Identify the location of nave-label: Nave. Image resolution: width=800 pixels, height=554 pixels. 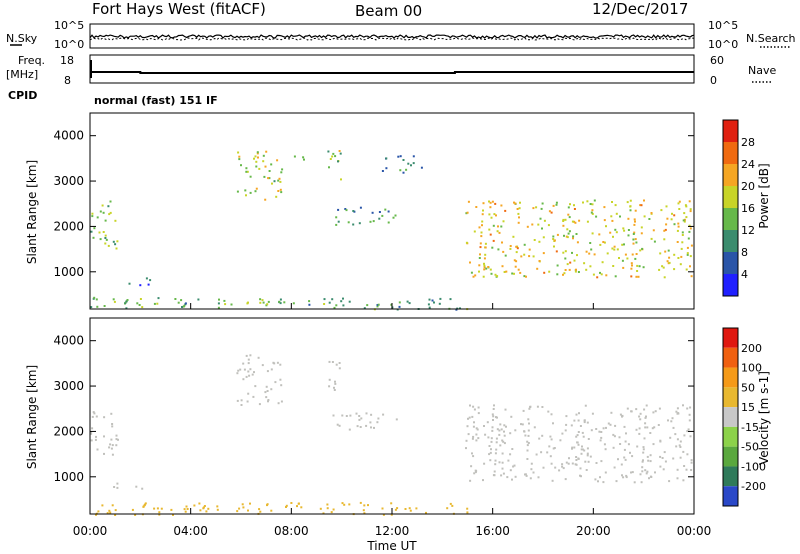
(762, 70).